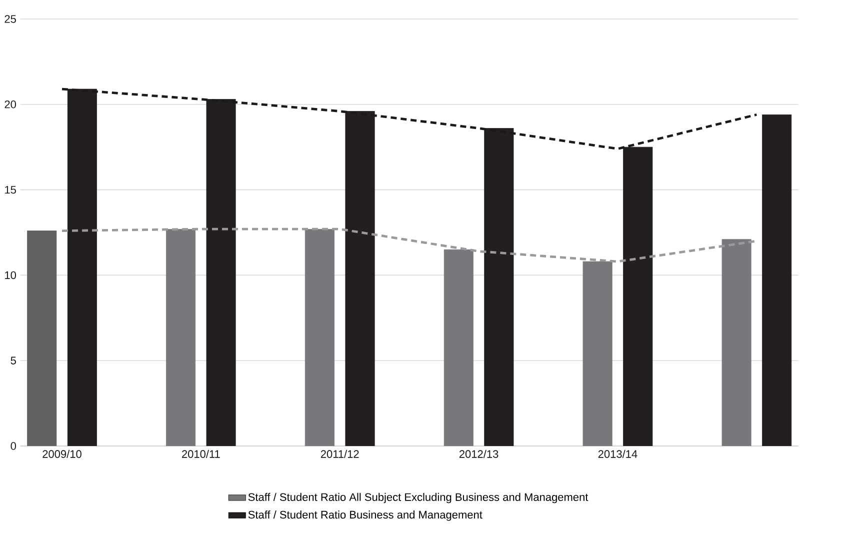 This screenshot has width=856, height=538. Describe the element at coordinates (13, 360) in the screenshot. I see `y-tick-label: 5` at that location.